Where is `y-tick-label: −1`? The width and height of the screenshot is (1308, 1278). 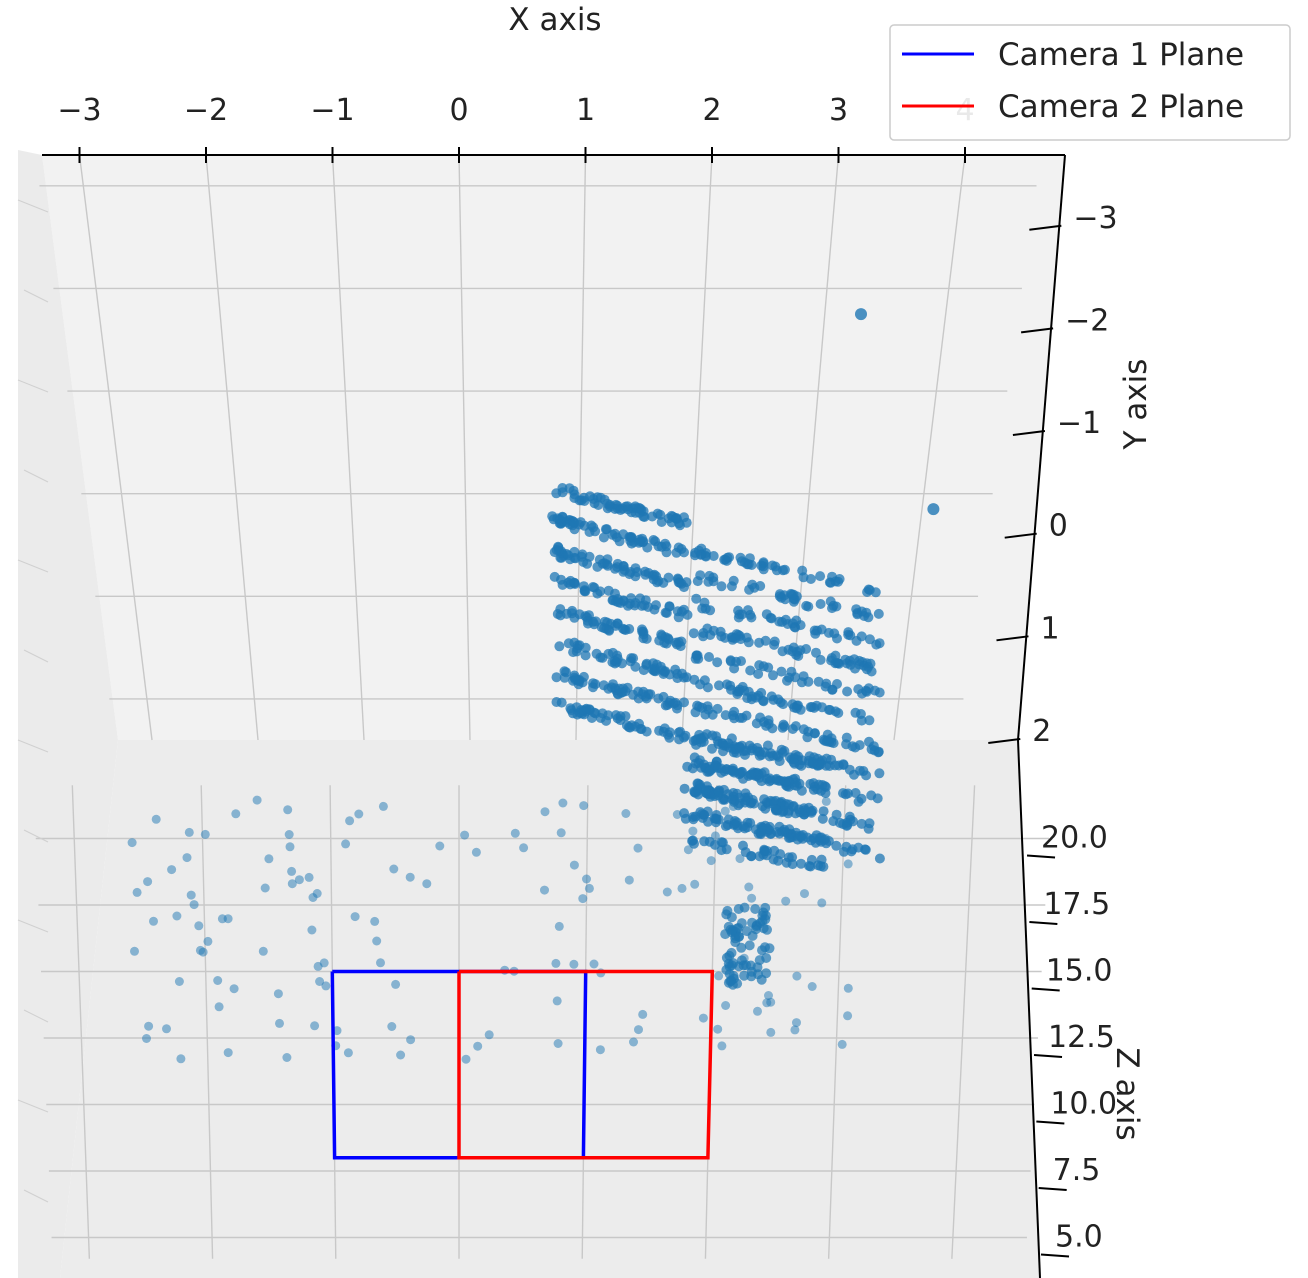 y-tick-label: −1 is located at coordinates (1079, 423).